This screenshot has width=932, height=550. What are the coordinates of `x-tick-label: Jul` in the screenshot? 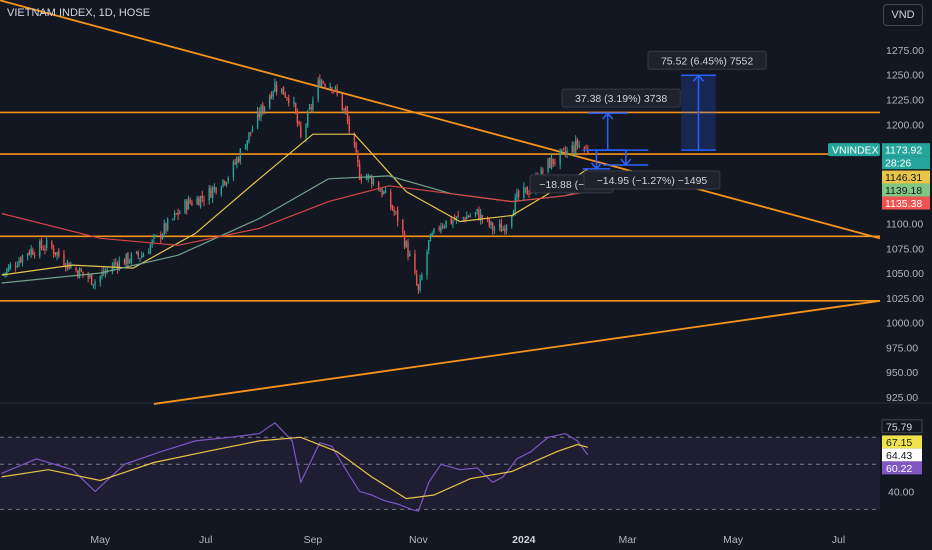 It's located at (838, 540).